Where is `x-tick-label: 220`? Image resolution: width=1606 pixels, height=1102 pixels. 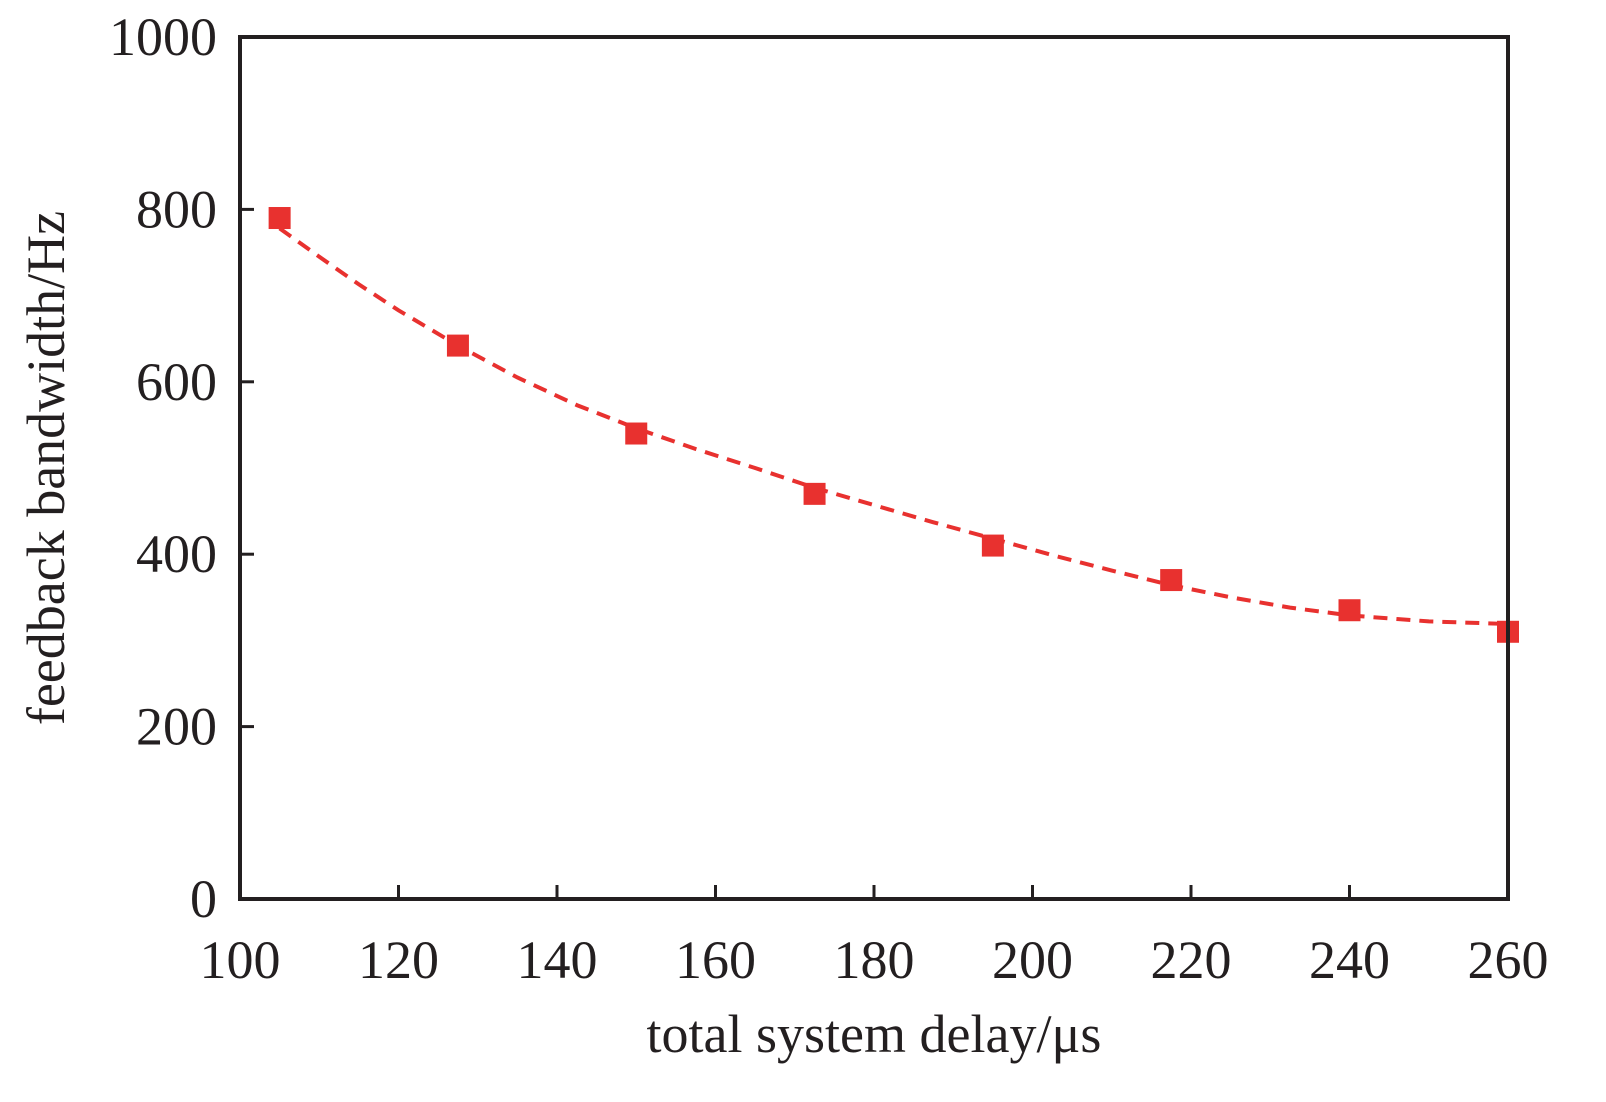 x-tick-label: 220 is located at coordinates (1191, 960).